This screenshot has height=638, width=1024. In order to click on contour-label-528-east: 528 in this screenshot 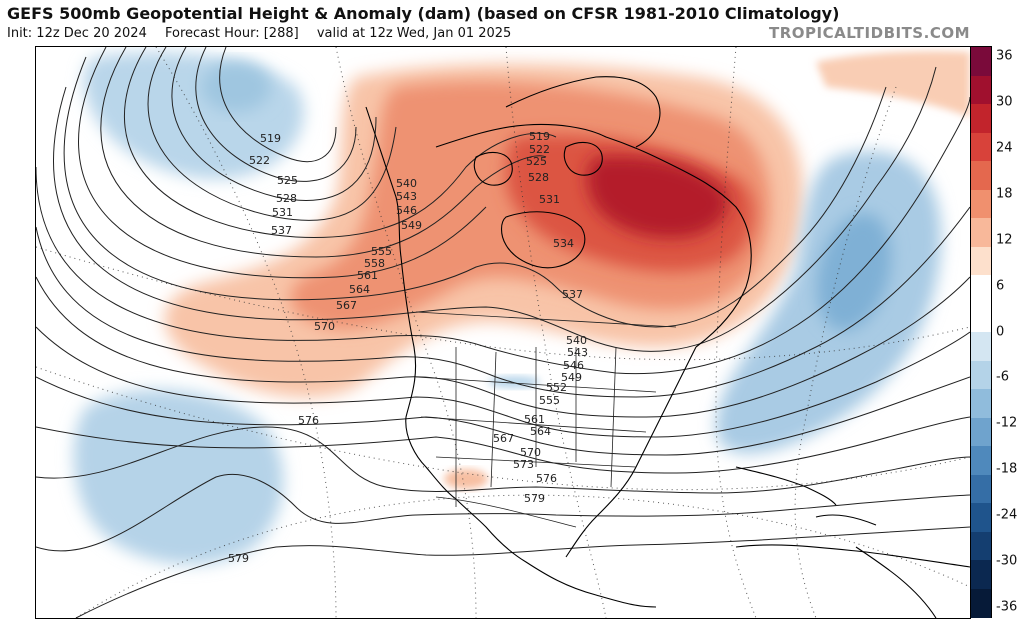, I will do `click(538, 177)`.